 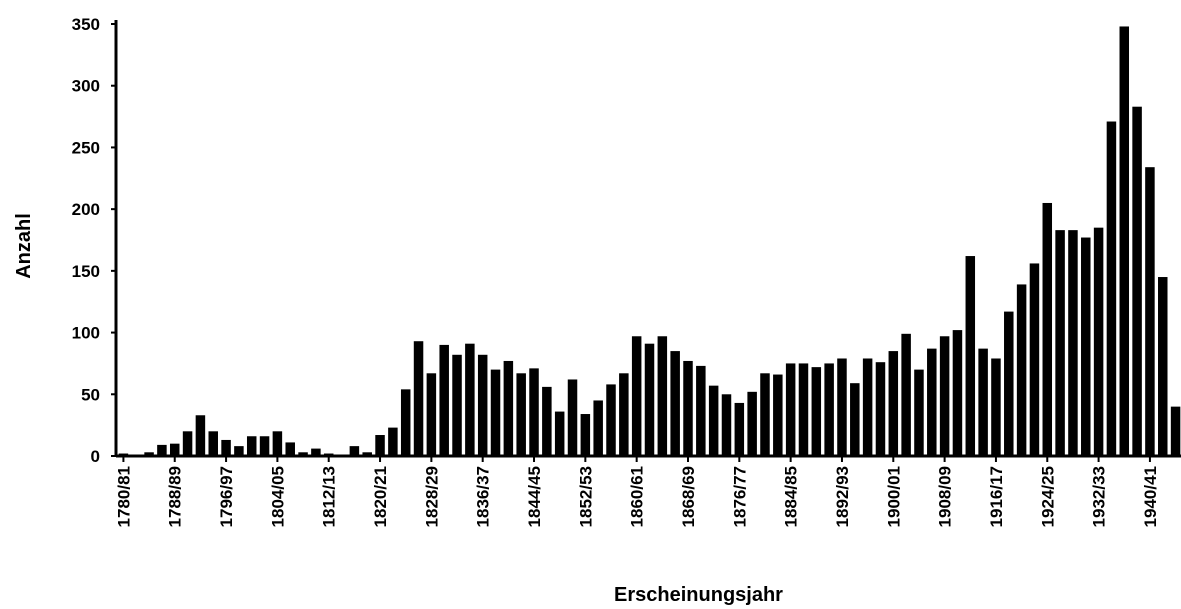 What do you see at coordinates (226, 496) in the screenshot?
I see `x-tick-label: 1796/97` at bounding box center [226, 496].